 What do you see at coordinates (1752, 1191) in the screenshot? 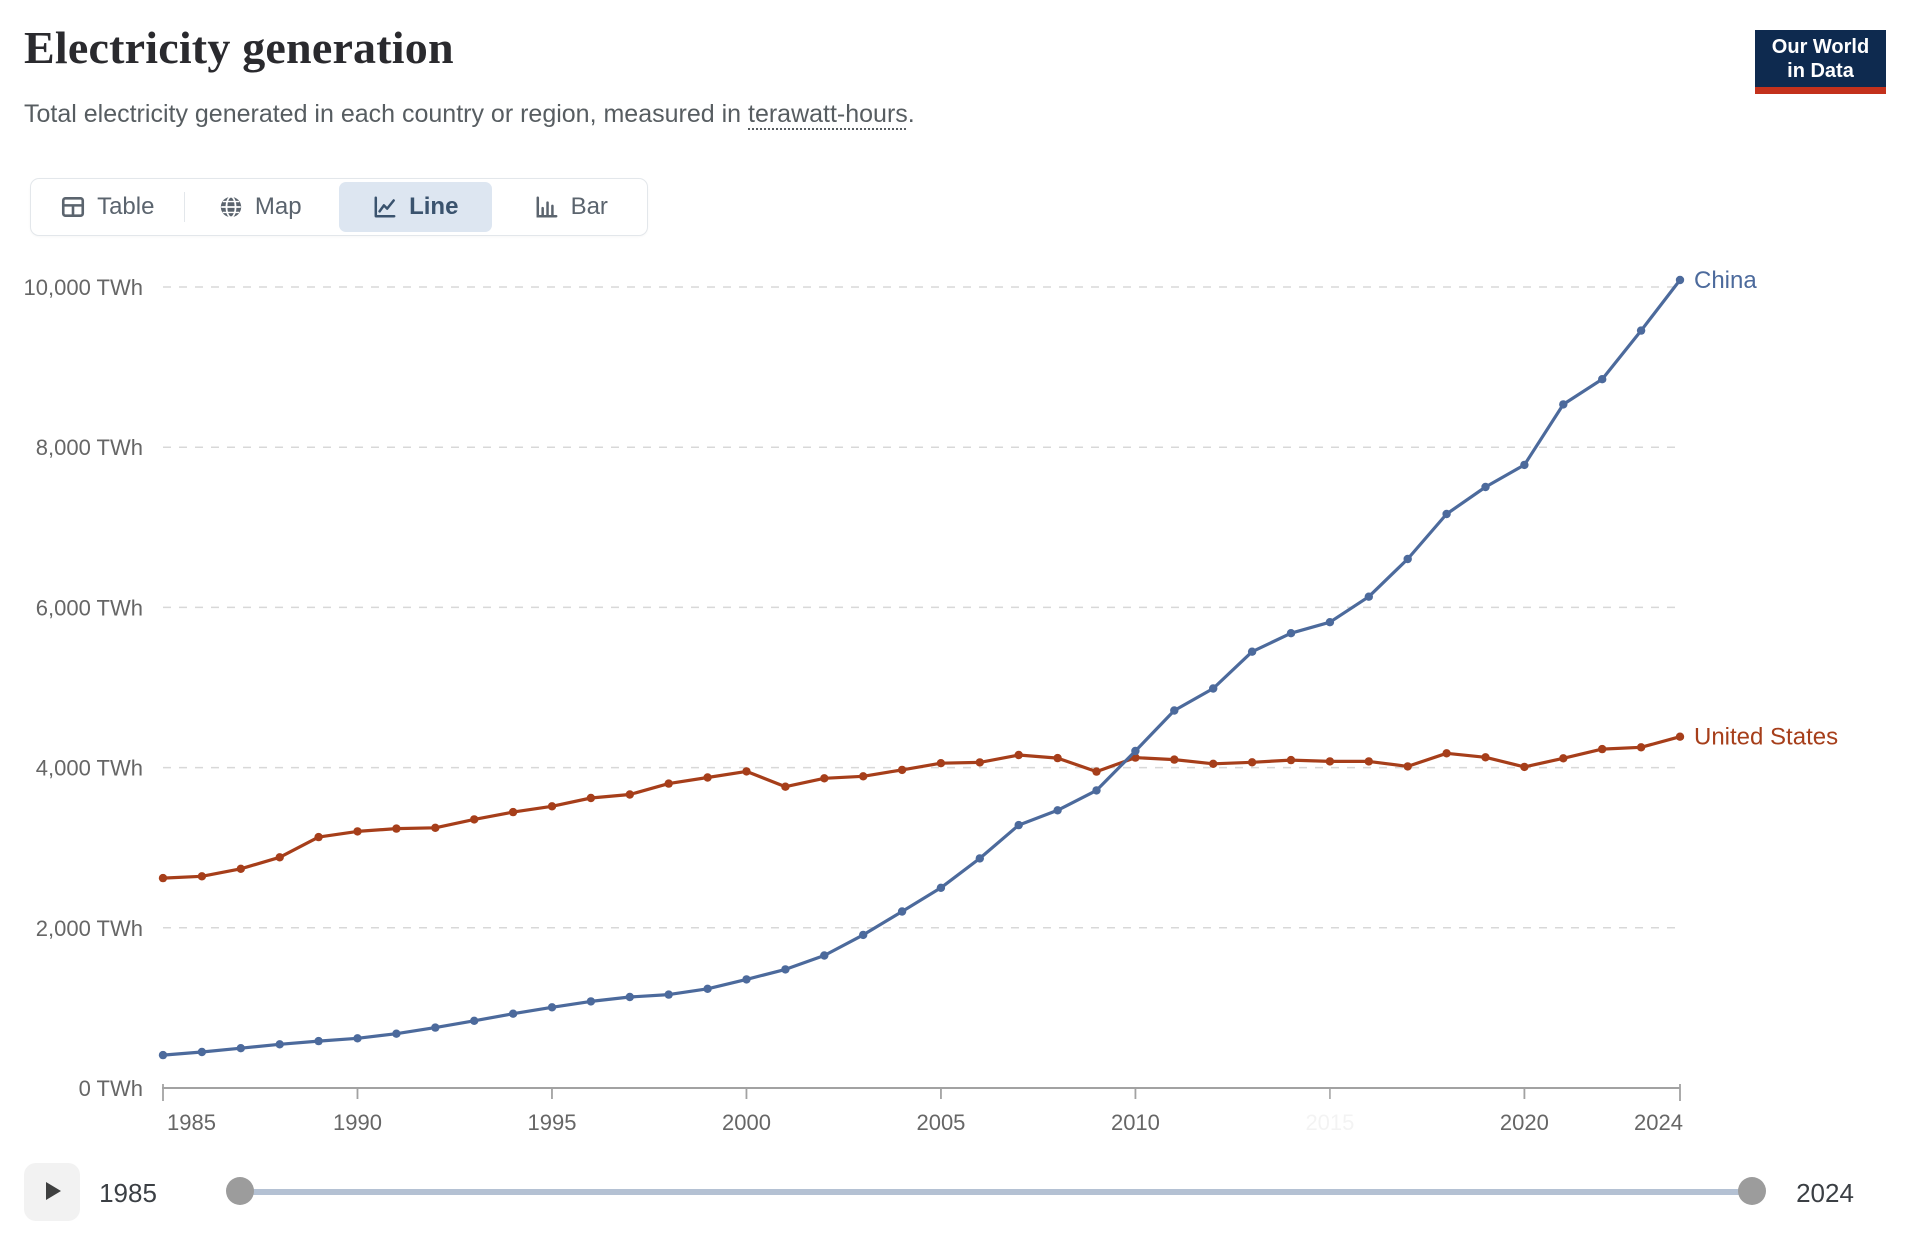
I see `end-year-handle` at bounding box center [1752, 1191].